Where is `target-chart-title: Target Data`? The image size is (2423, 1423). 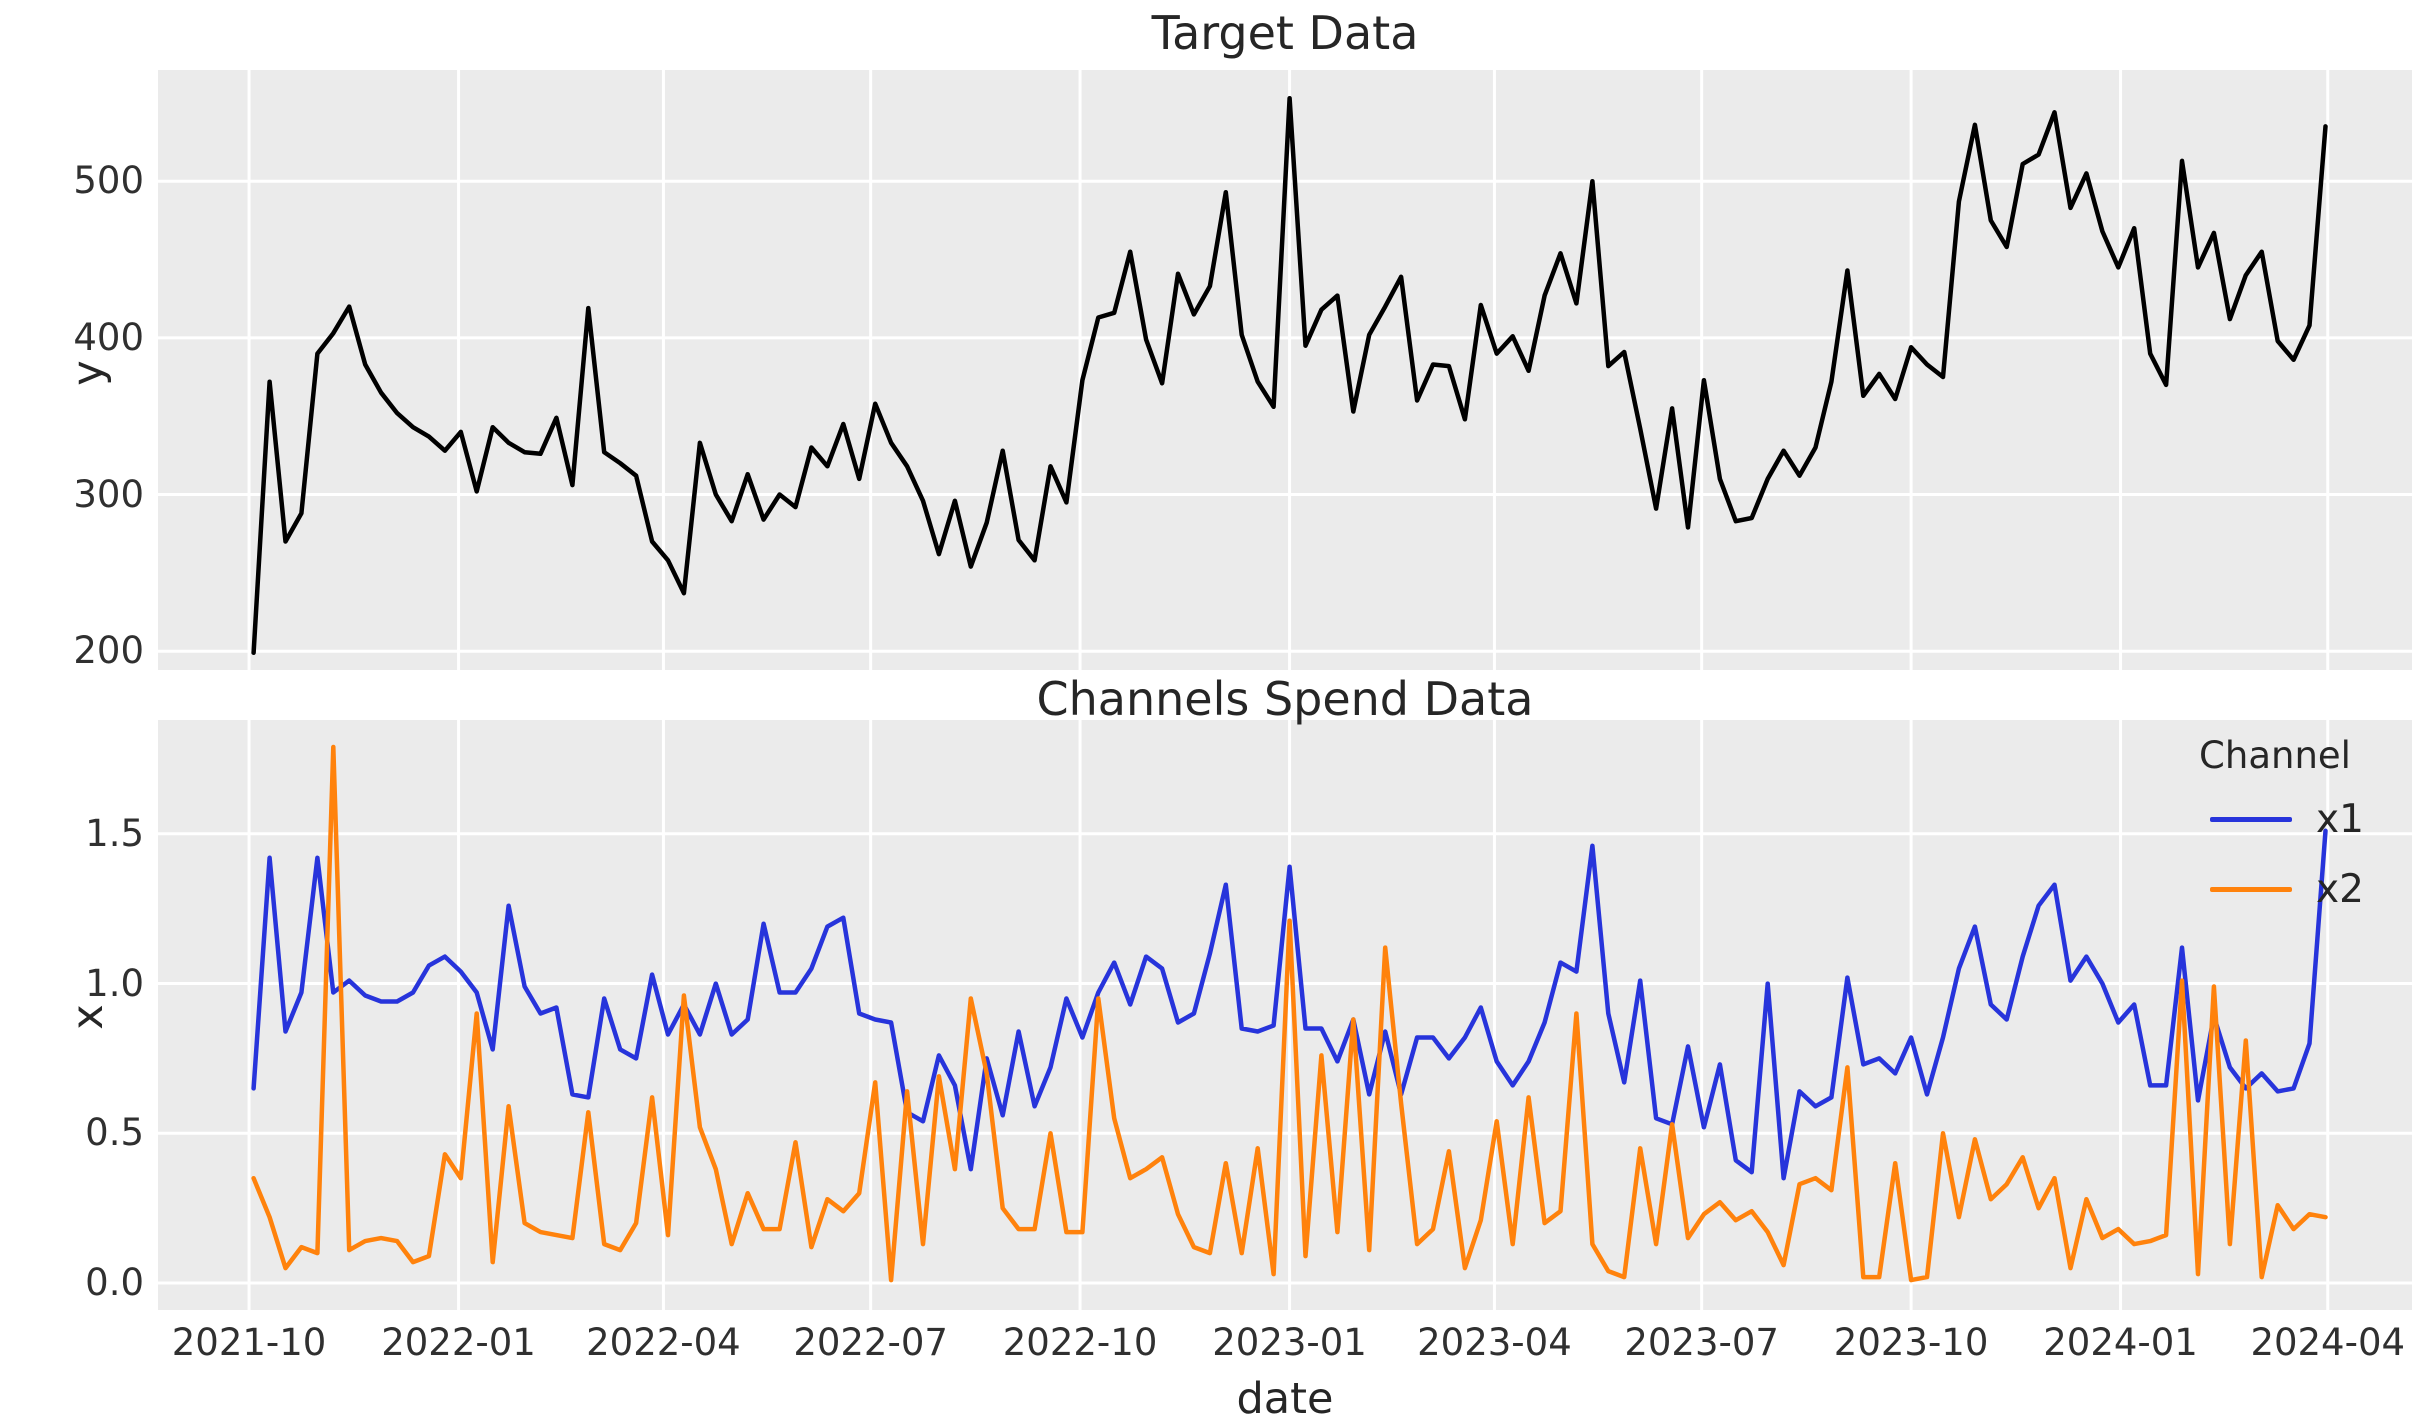
target-chart-title: Target Data is located at coordinates (1285, 33).